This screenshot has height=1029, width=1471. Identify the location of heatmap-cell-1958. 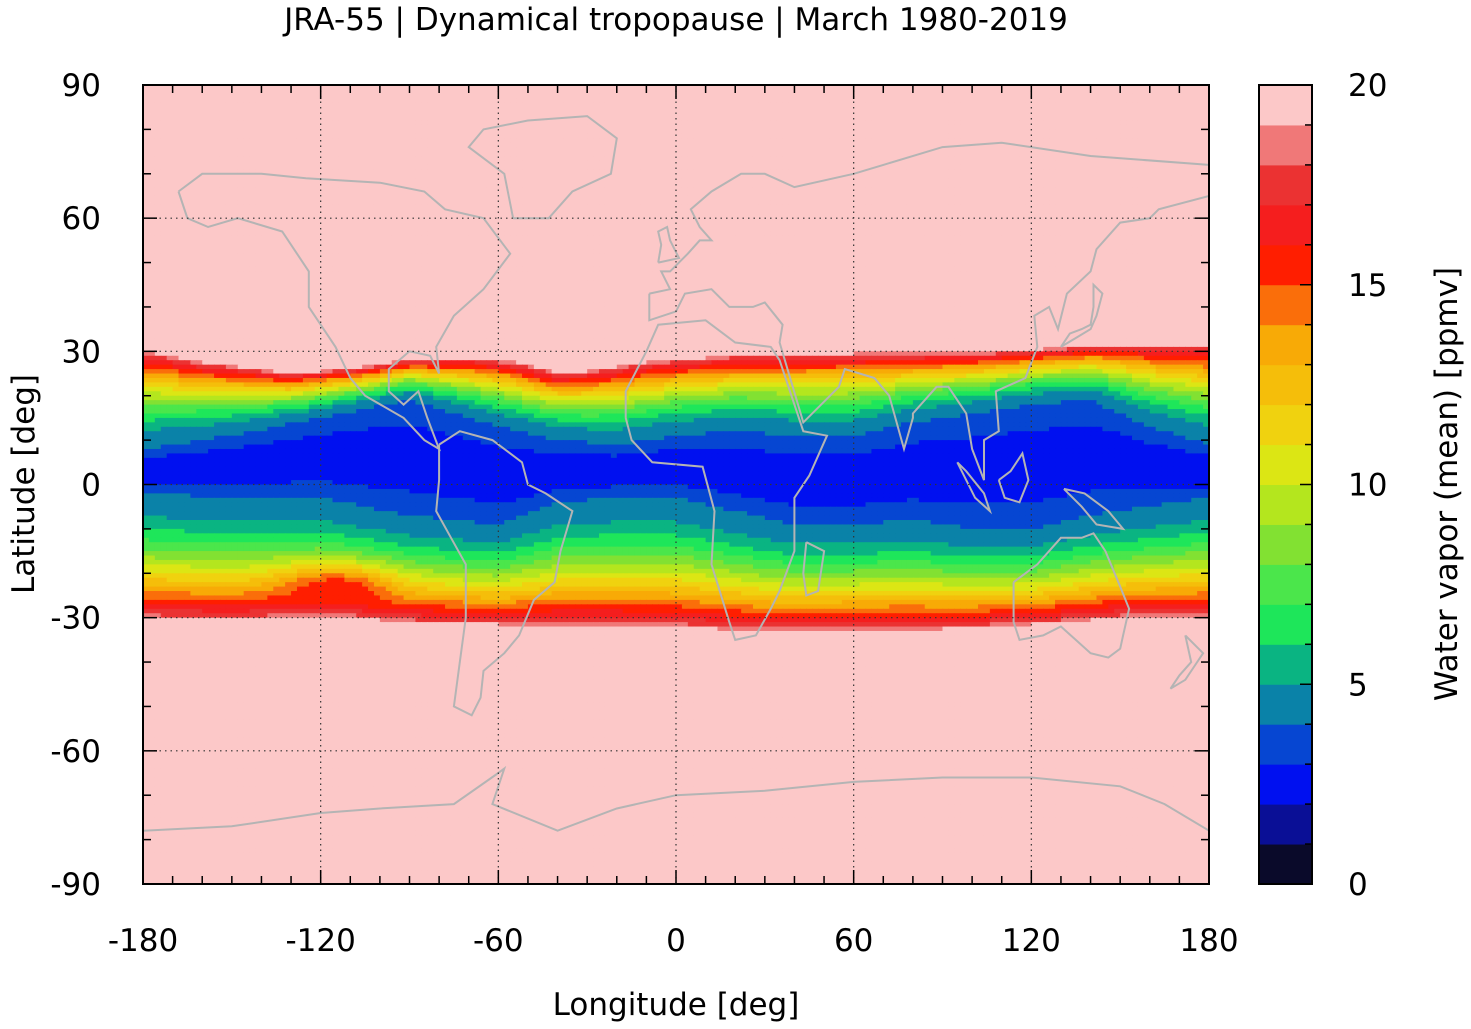
(1082, 132).